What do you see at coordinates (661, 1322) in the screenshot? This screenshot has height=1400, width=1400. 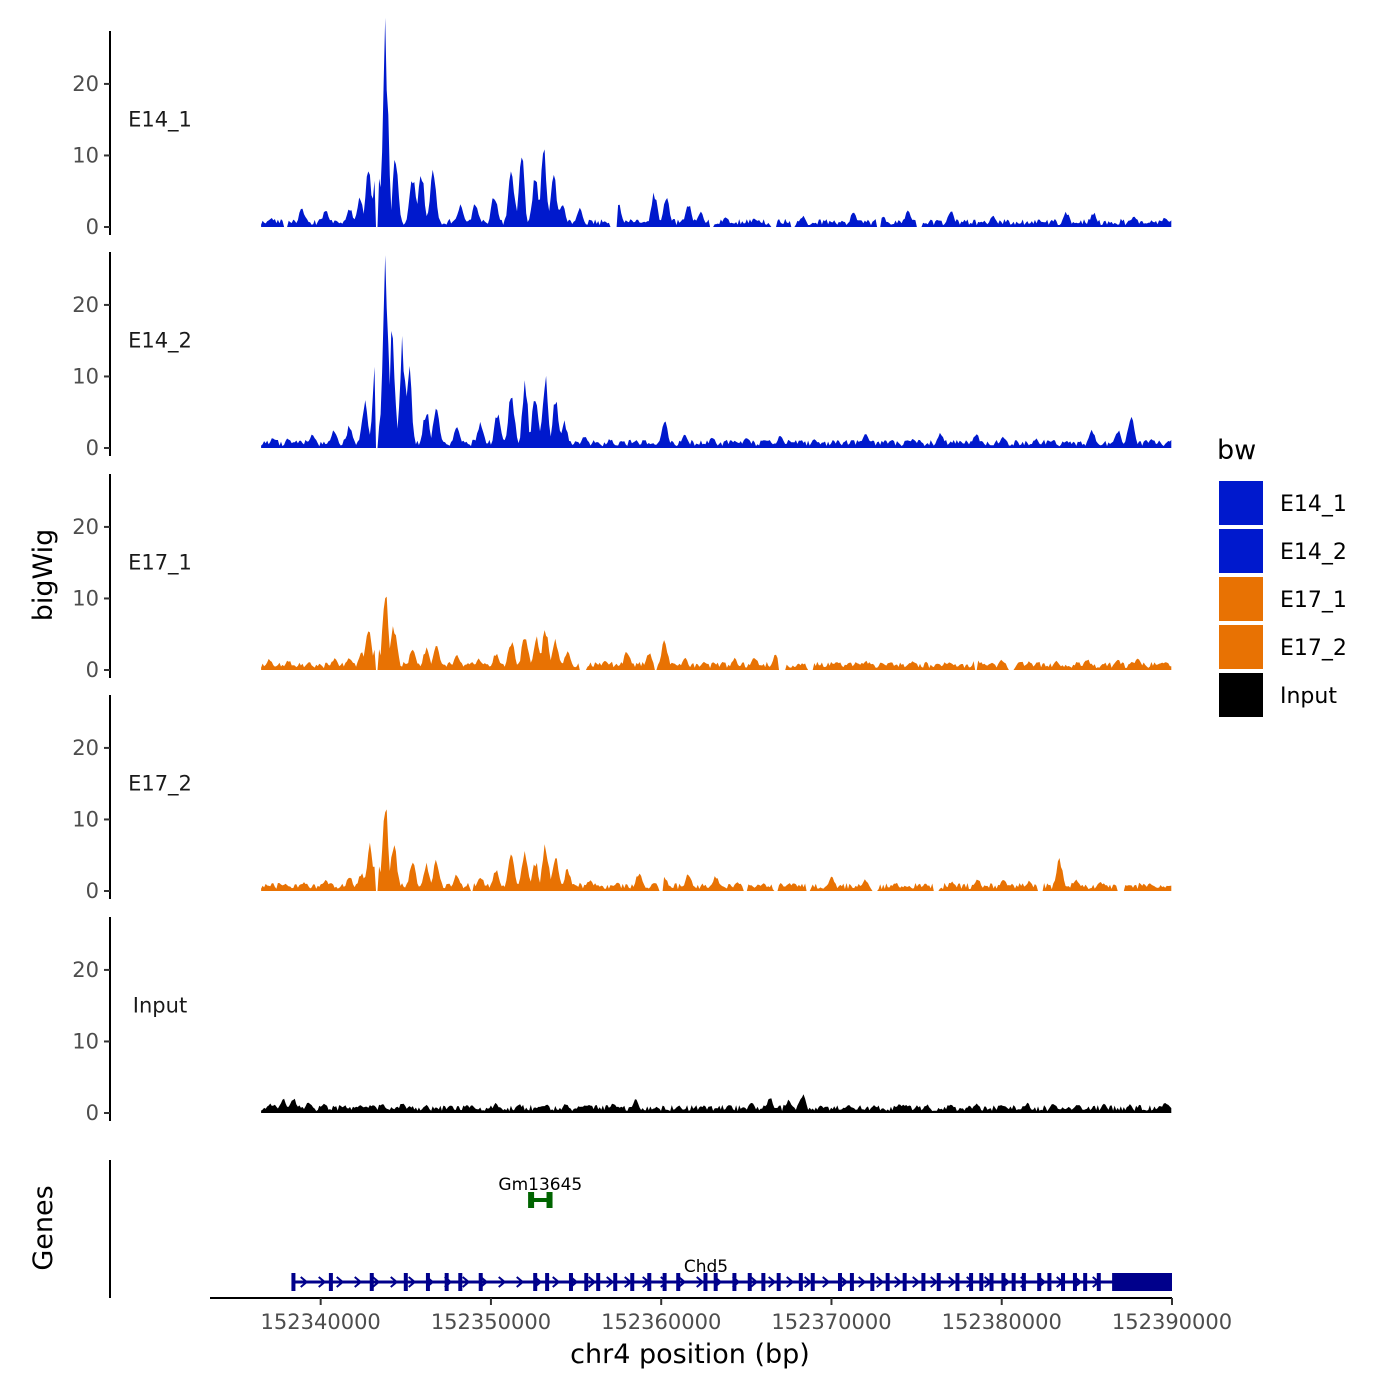 I see `x-tick-label: 152360000` at bounding box center [661, 1322].